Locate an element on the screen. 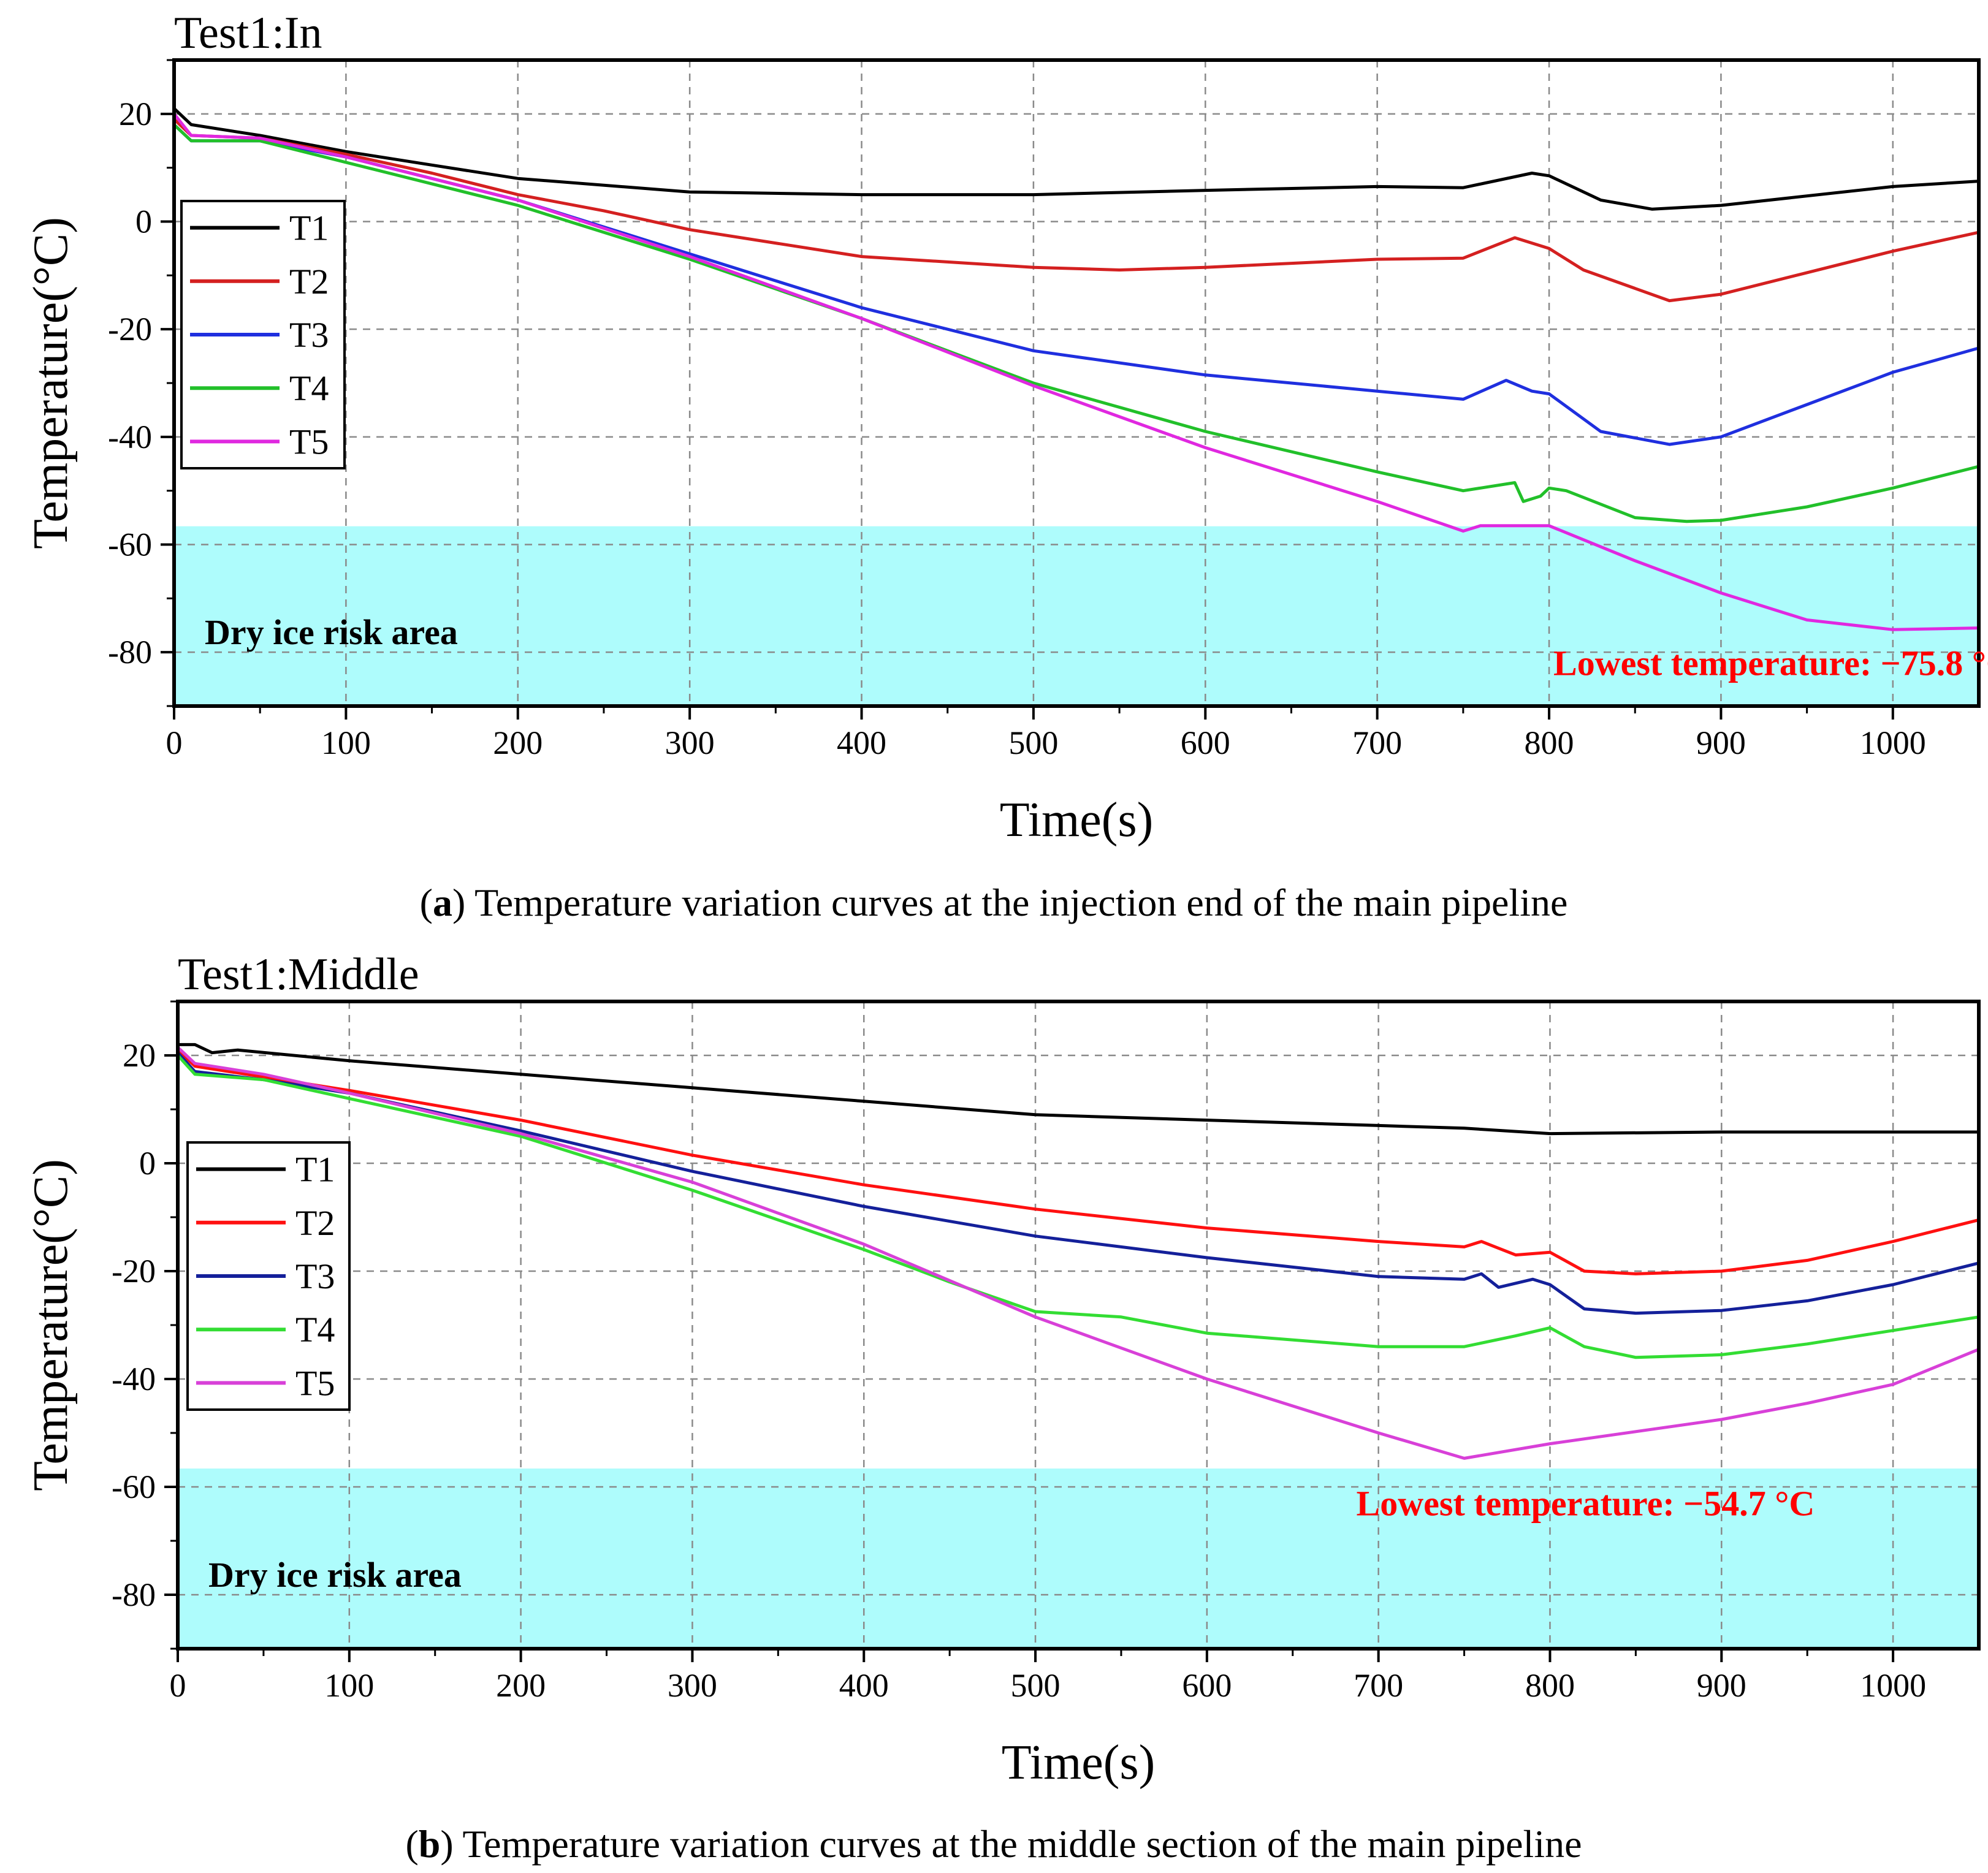 This screenshot has height=1873, width=1988. panel-a-risk-area-label: Dry ice risk area is located at coordinates (331, 632).